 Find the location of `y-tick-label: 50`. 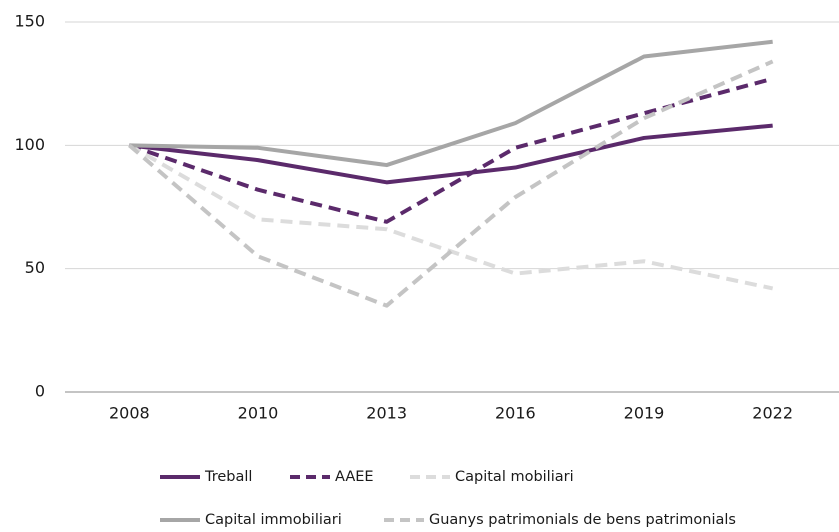

y-tick-label: 50 is located at coordinates (35, 267).